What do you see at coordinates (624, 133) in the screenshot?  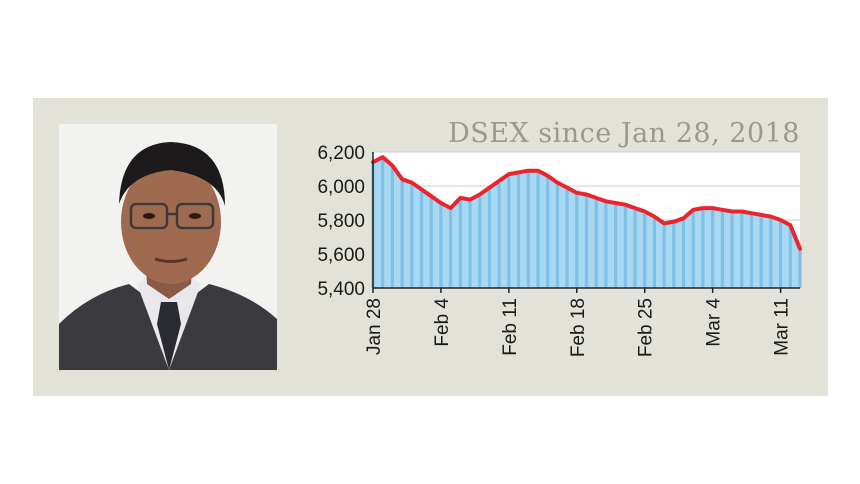 I see `chart-title: DSEX since Jan 28, 2018` at bounding box center [624, 133].